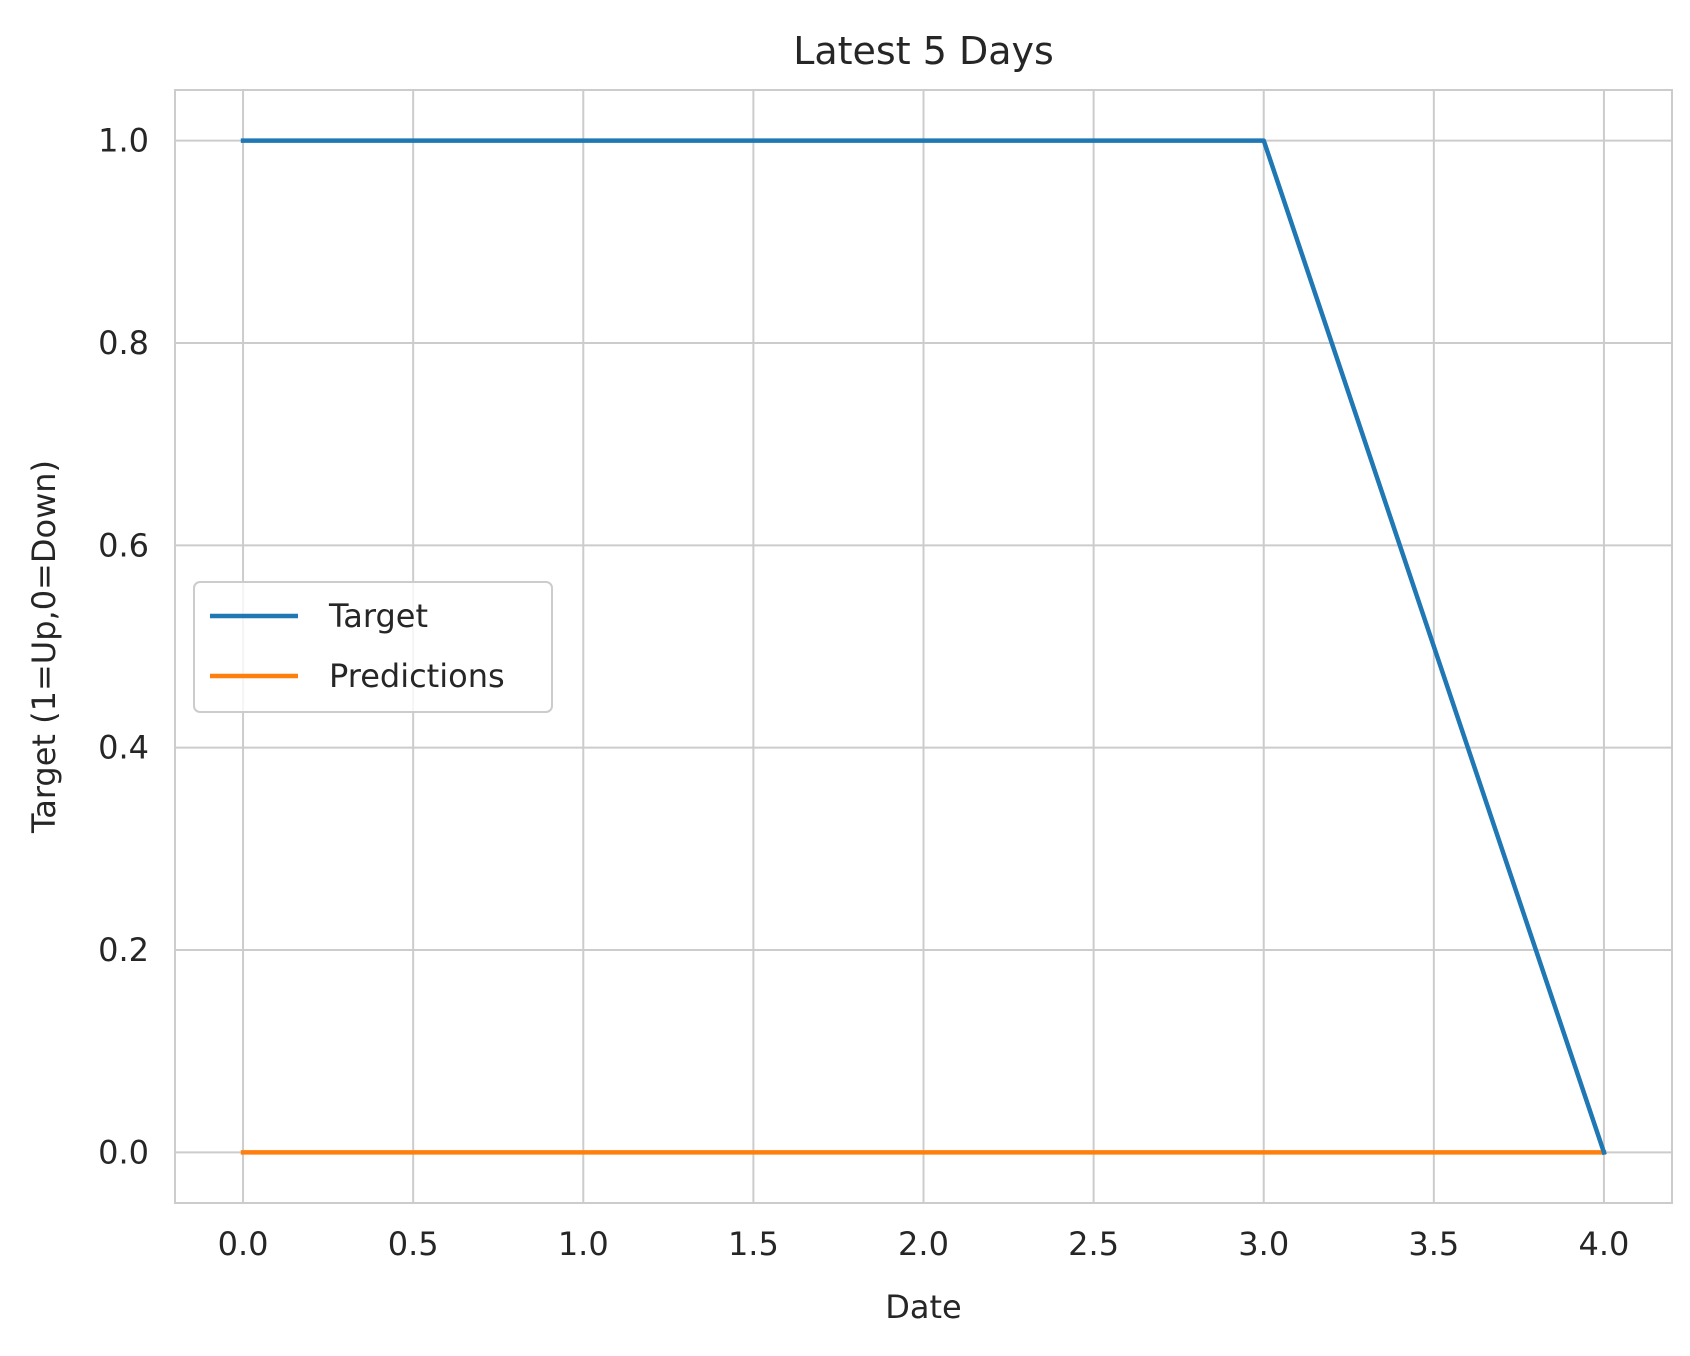  I want to click on x-tick-label: 0.0, so click(243, 1244).